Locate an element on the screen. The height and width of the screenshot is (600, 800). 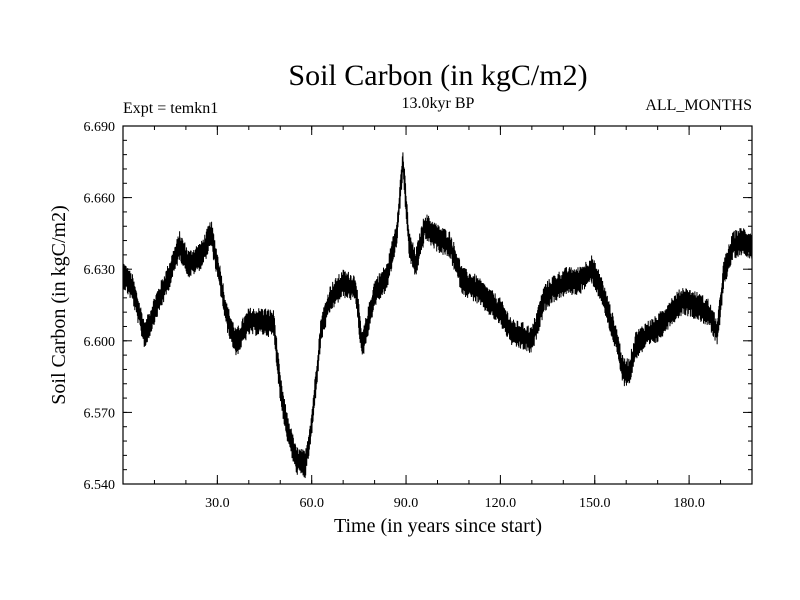
chart-title: Soil Carbon (in kgC/m2) is located at coordinates (437, 75).